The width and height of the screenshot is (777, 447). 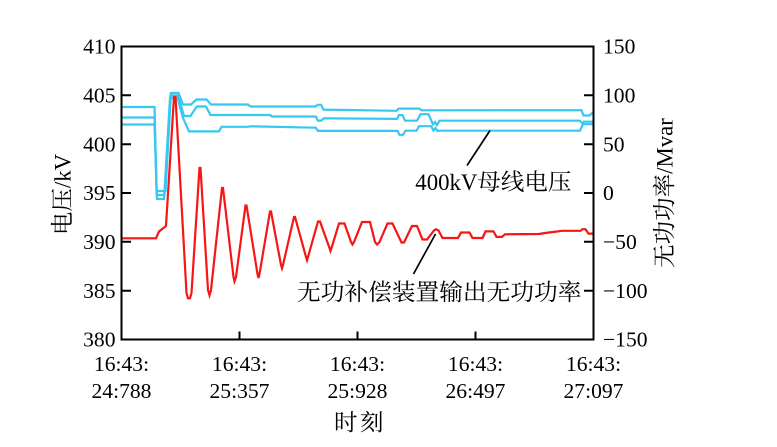 I want to click on svg-text: −50, so click(x=620, y=242).